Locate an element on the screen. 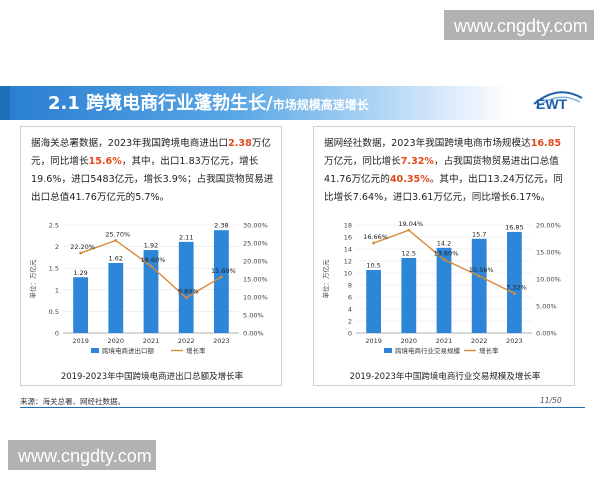  growth-rate-label: 25.70% is located at coordinates (117, 234).